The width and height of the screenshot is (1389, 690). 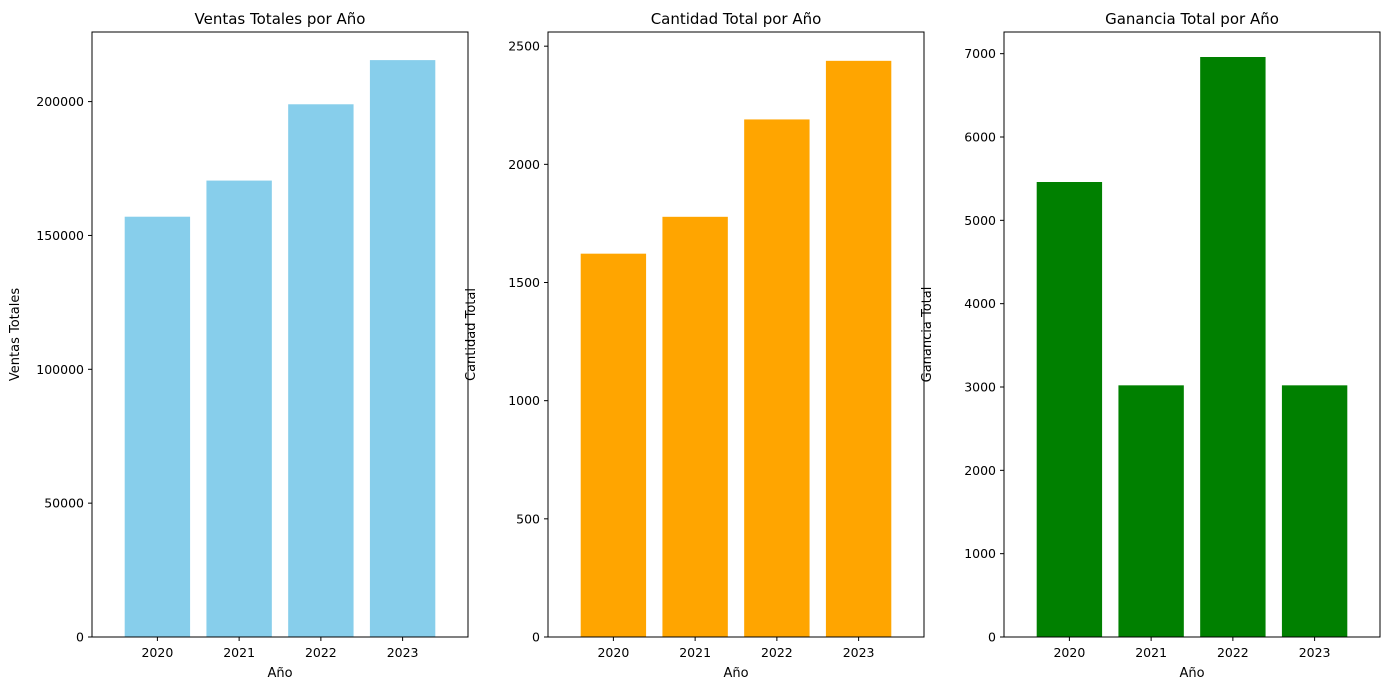 I want to click on y-tick-label: 50000, so click(x=64, y=503).